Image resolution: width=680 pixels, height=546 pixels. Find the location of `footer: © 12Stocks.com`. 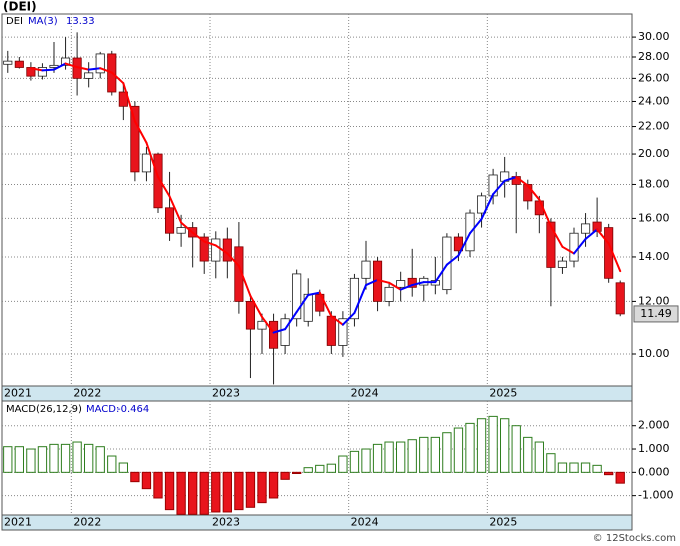

footer: © 12Stocks.com is located at coordinates (634, 538).